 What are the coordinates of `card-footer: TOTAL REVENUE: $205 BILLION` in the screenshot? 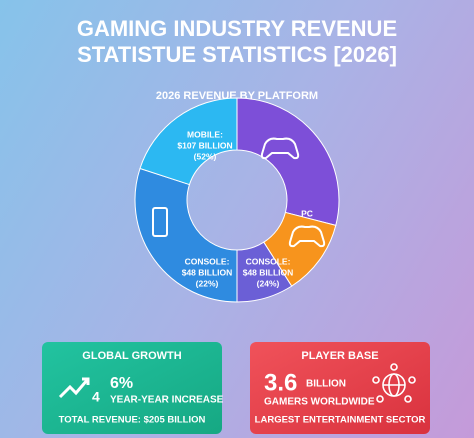 It's located at (132, 420).